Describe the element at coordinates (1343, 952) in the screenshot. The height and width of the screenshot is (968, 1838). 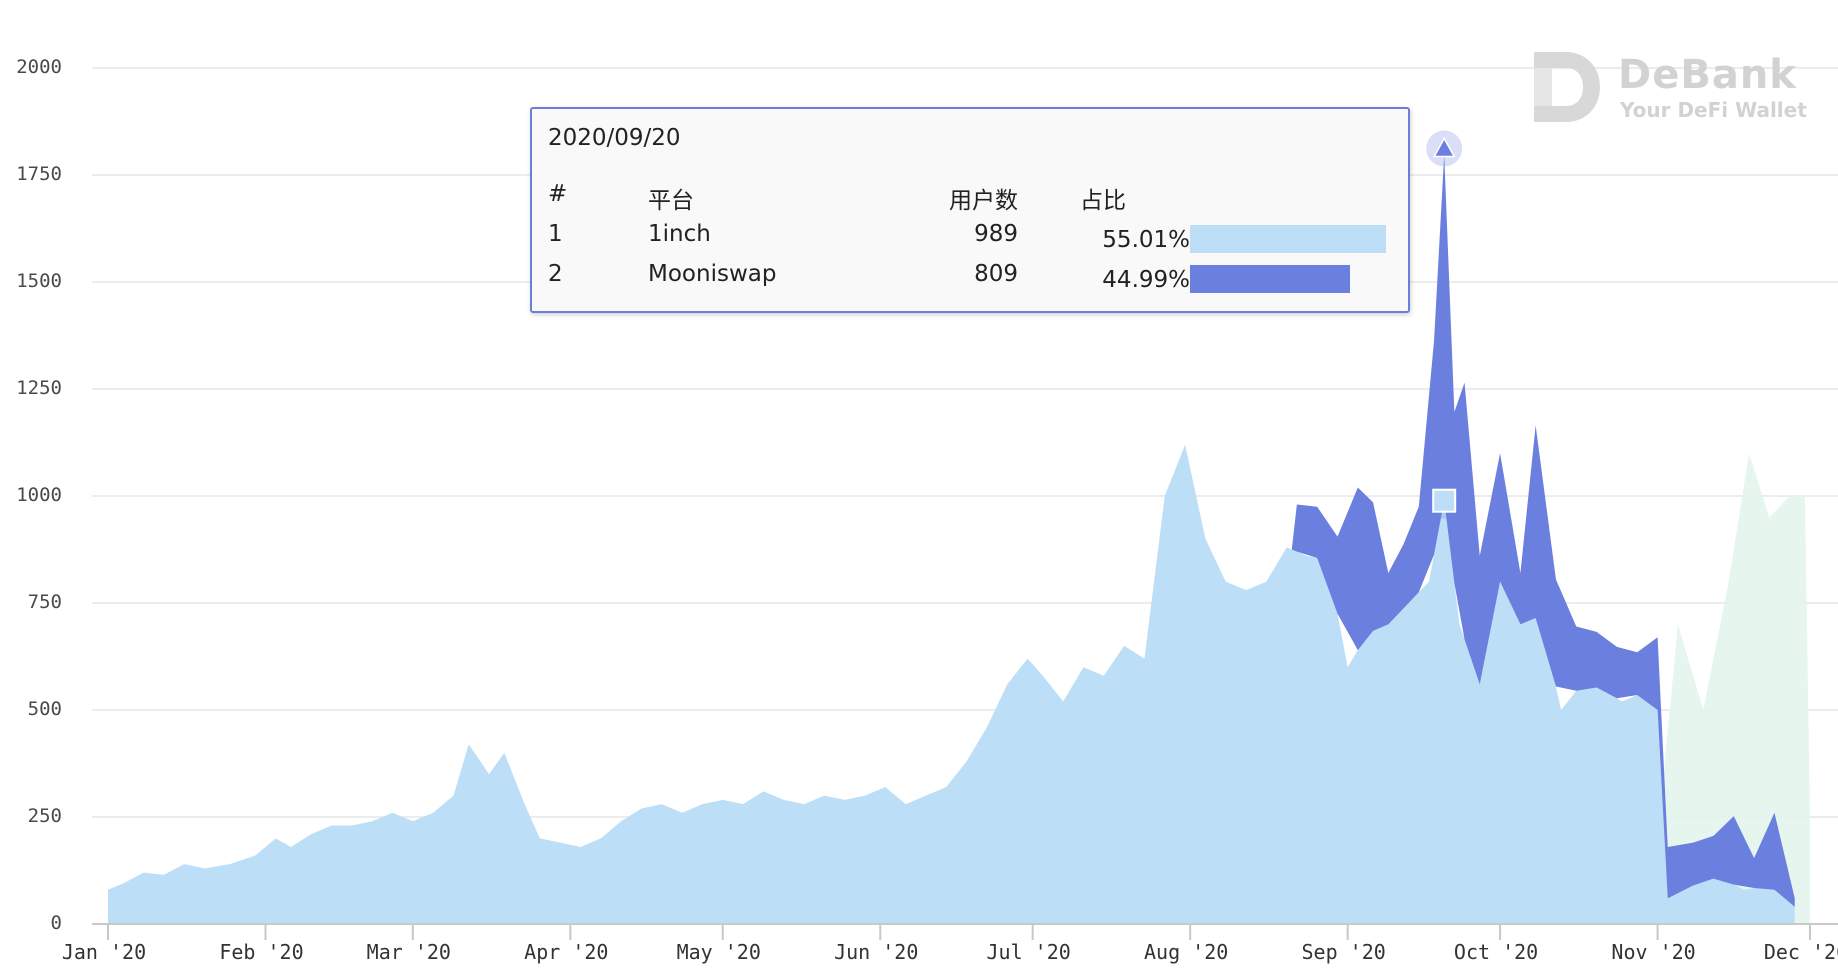
I see `x-tick-label: Sep '20` at that location.